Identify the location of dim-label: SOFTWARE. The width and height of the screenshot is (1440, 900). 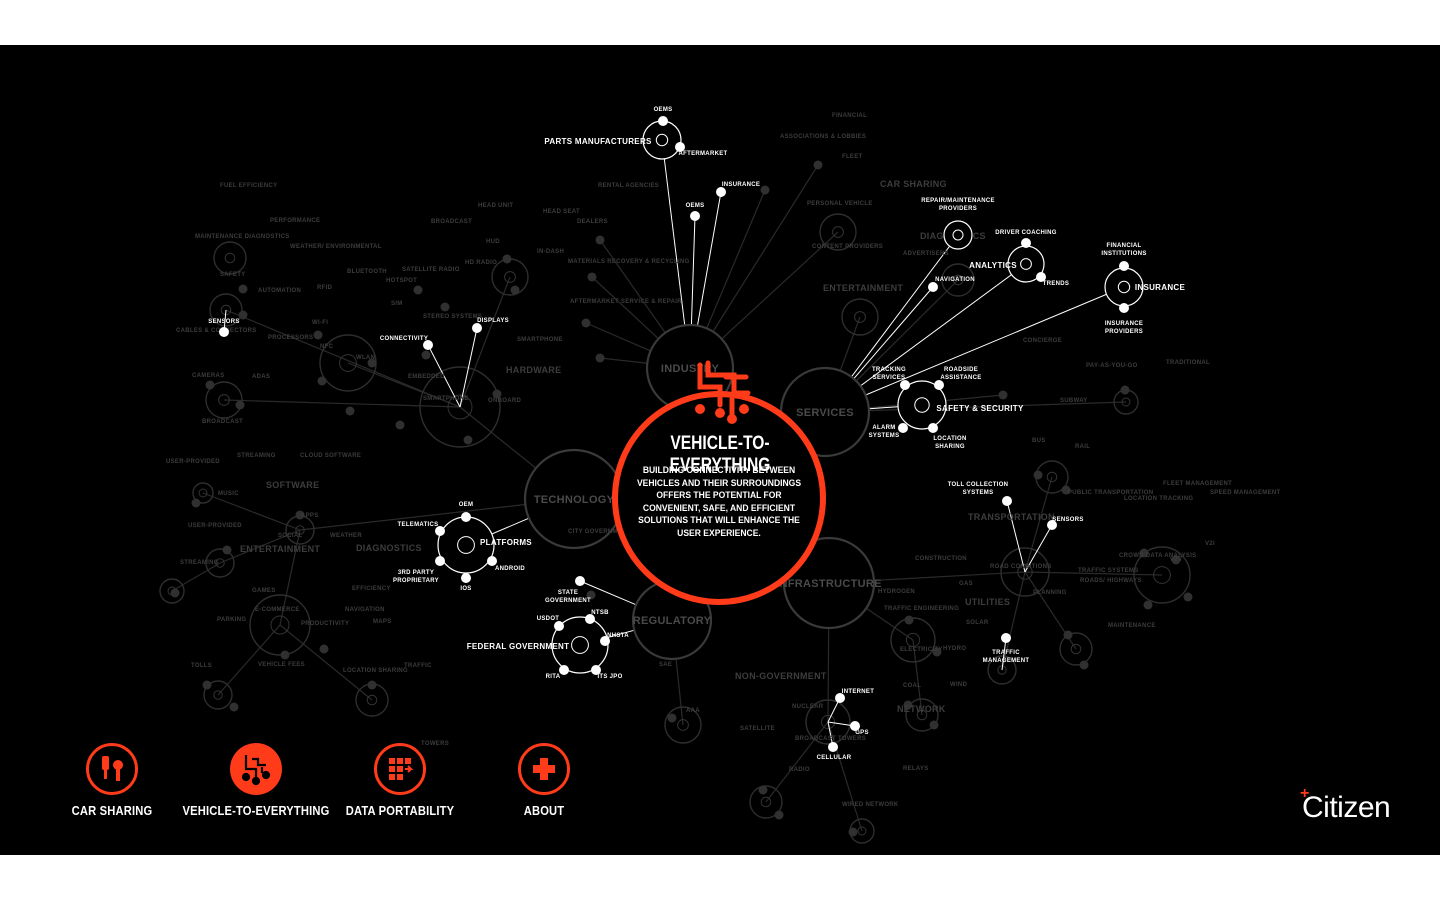
(292, 485).